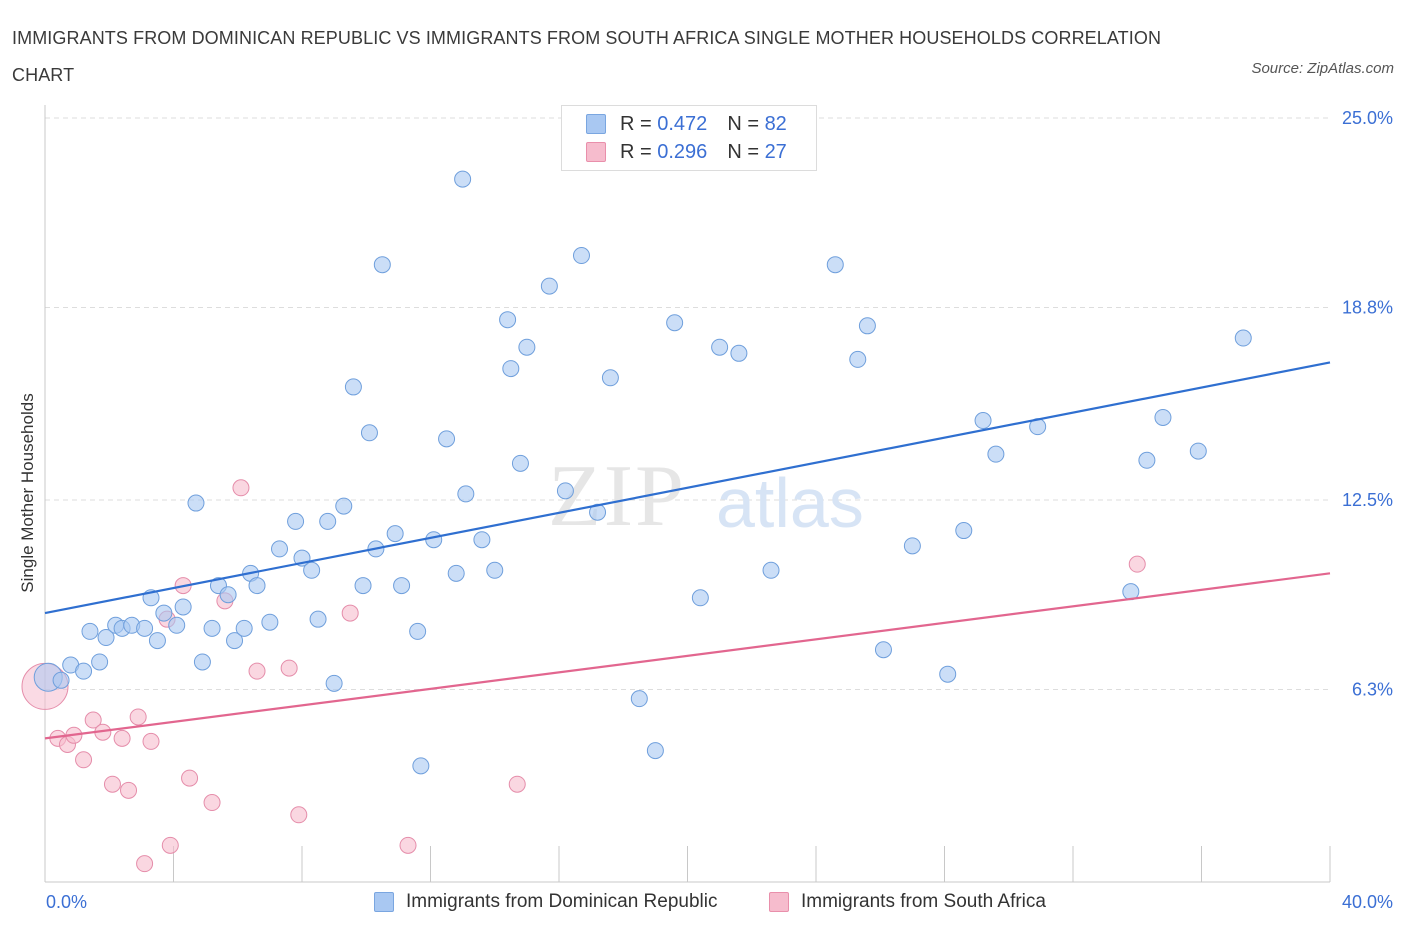  What do you see at coordinates (562, 901) in the screenshot?
I see `bottom-legend-label-dominican: Immigrants from Dominican Republic` at bounding box center [562, 901].